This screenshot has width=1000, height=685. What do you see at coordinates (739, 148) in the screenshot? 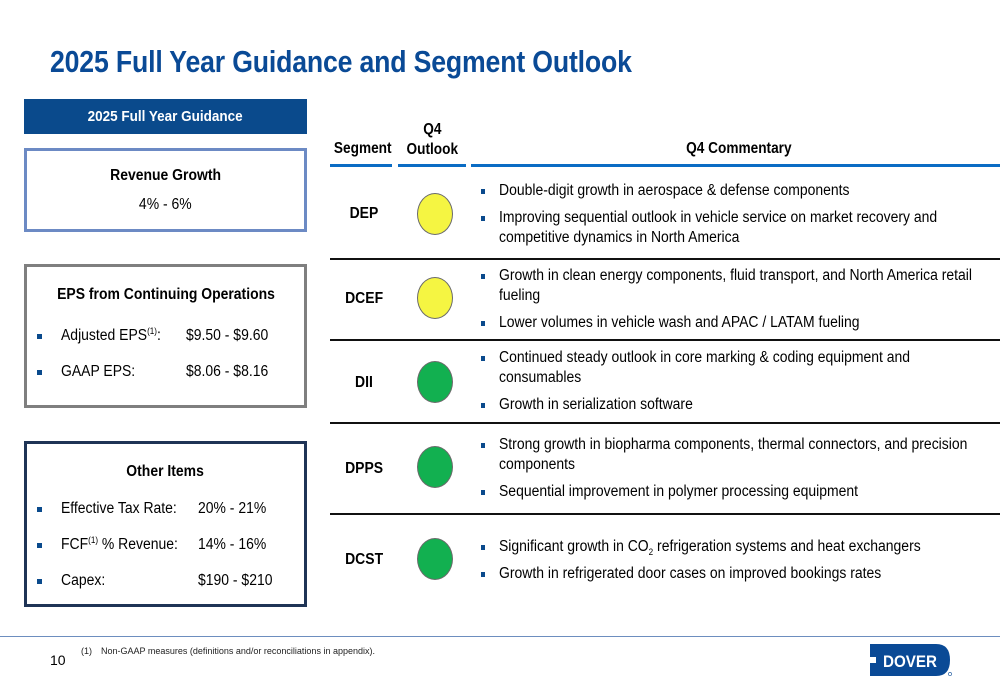
I see `header-commentary: Q4 Commentary` at bounding box center [739, 148].